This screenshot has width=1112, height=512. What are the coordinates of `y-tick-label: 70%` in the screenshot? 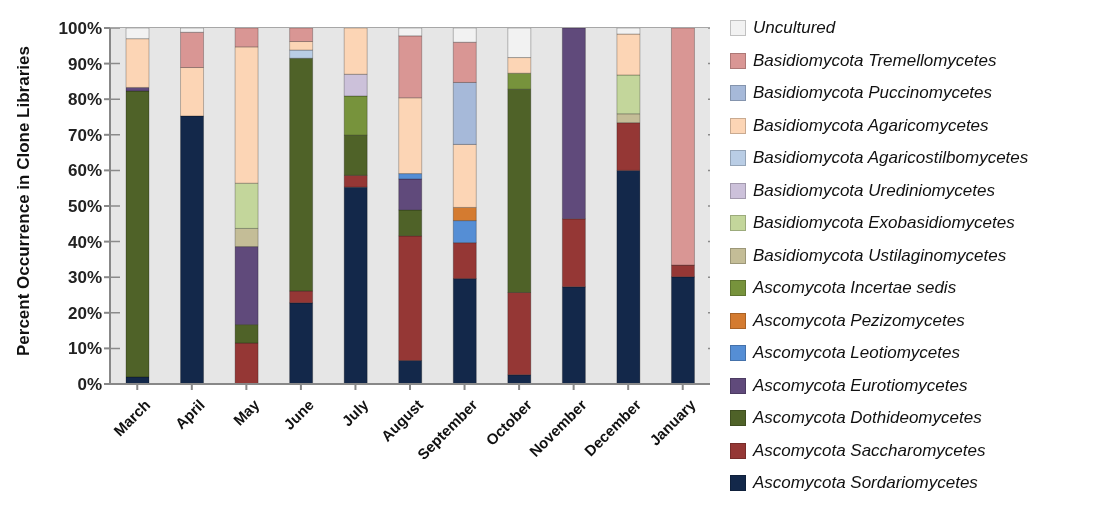 It's located at (84, 135).